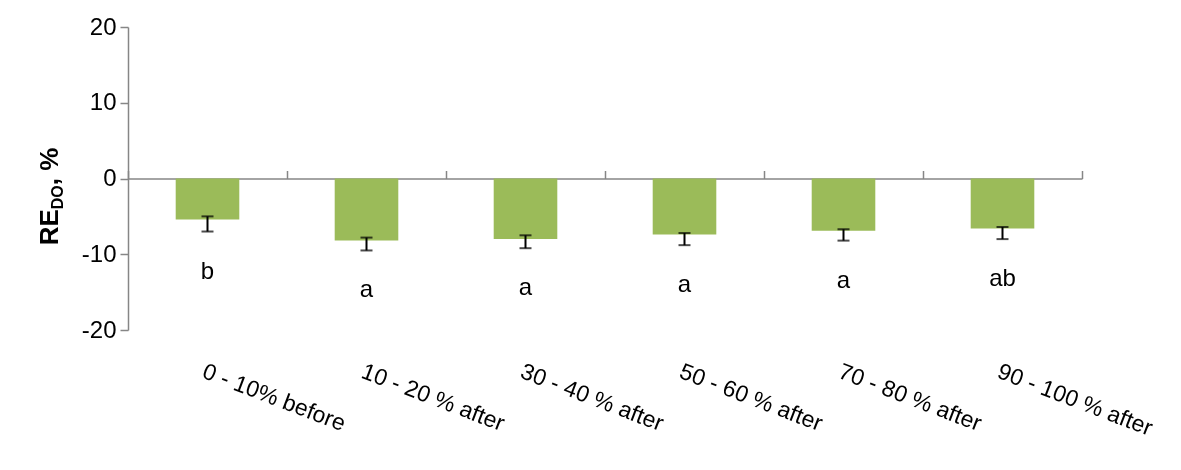 This screenshot has height=470, width=1181. What do you see at coordinates (50, 196) in the screenshot?
I see `y-axis-title: REDO, %` at bounding box center [50, 196].